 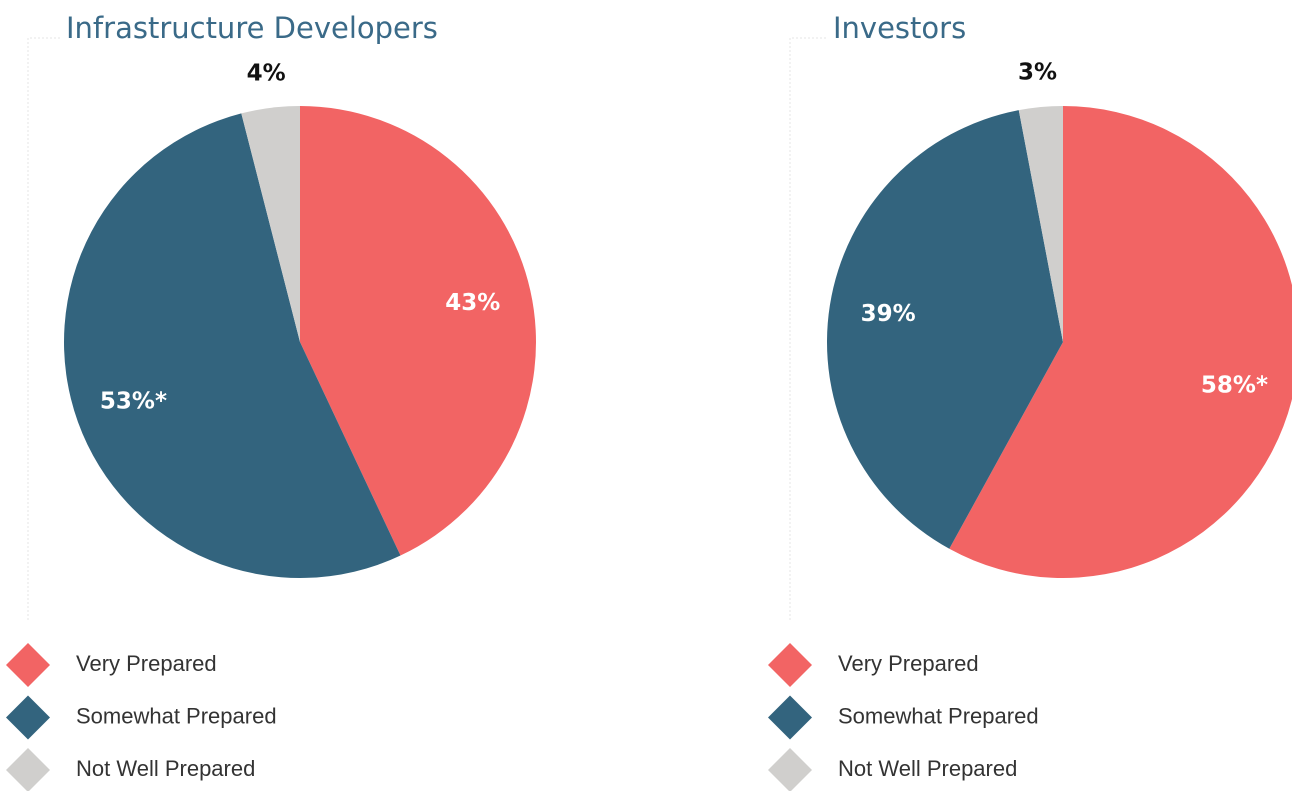 What do you see at coordinates (899, 28) in the screenshot?
I see `chart-title: Investors` at bounding box center [899, 28].